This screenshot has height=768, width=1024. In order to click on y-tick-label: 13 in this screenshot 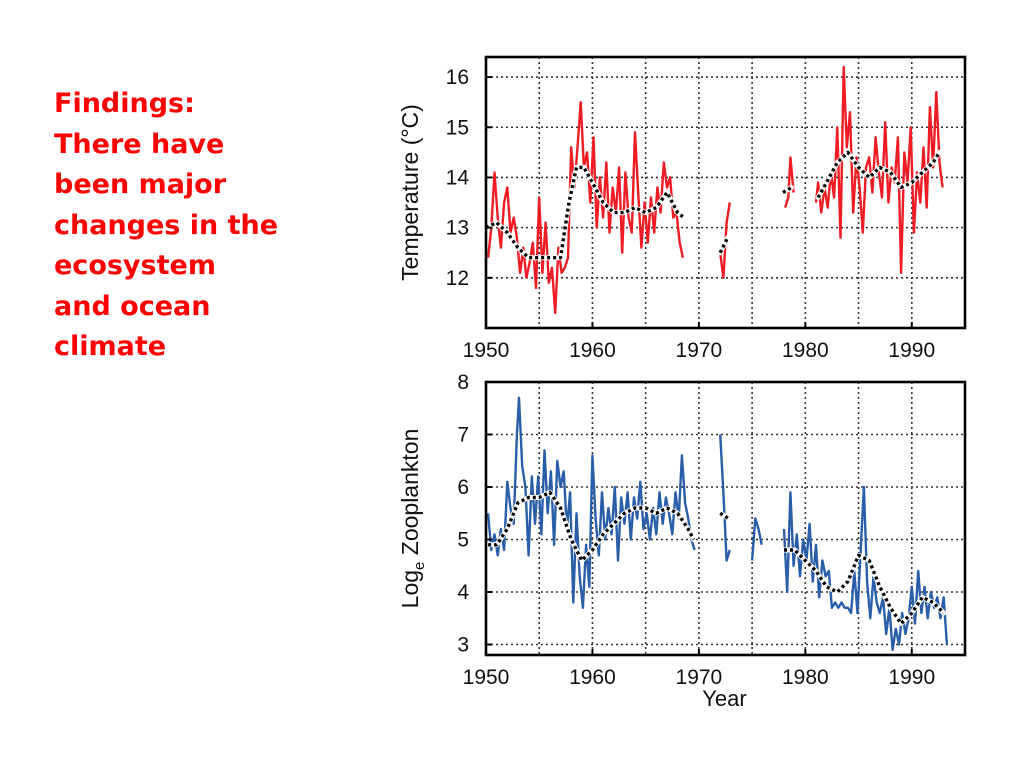, I will do `click(457, 228)`.